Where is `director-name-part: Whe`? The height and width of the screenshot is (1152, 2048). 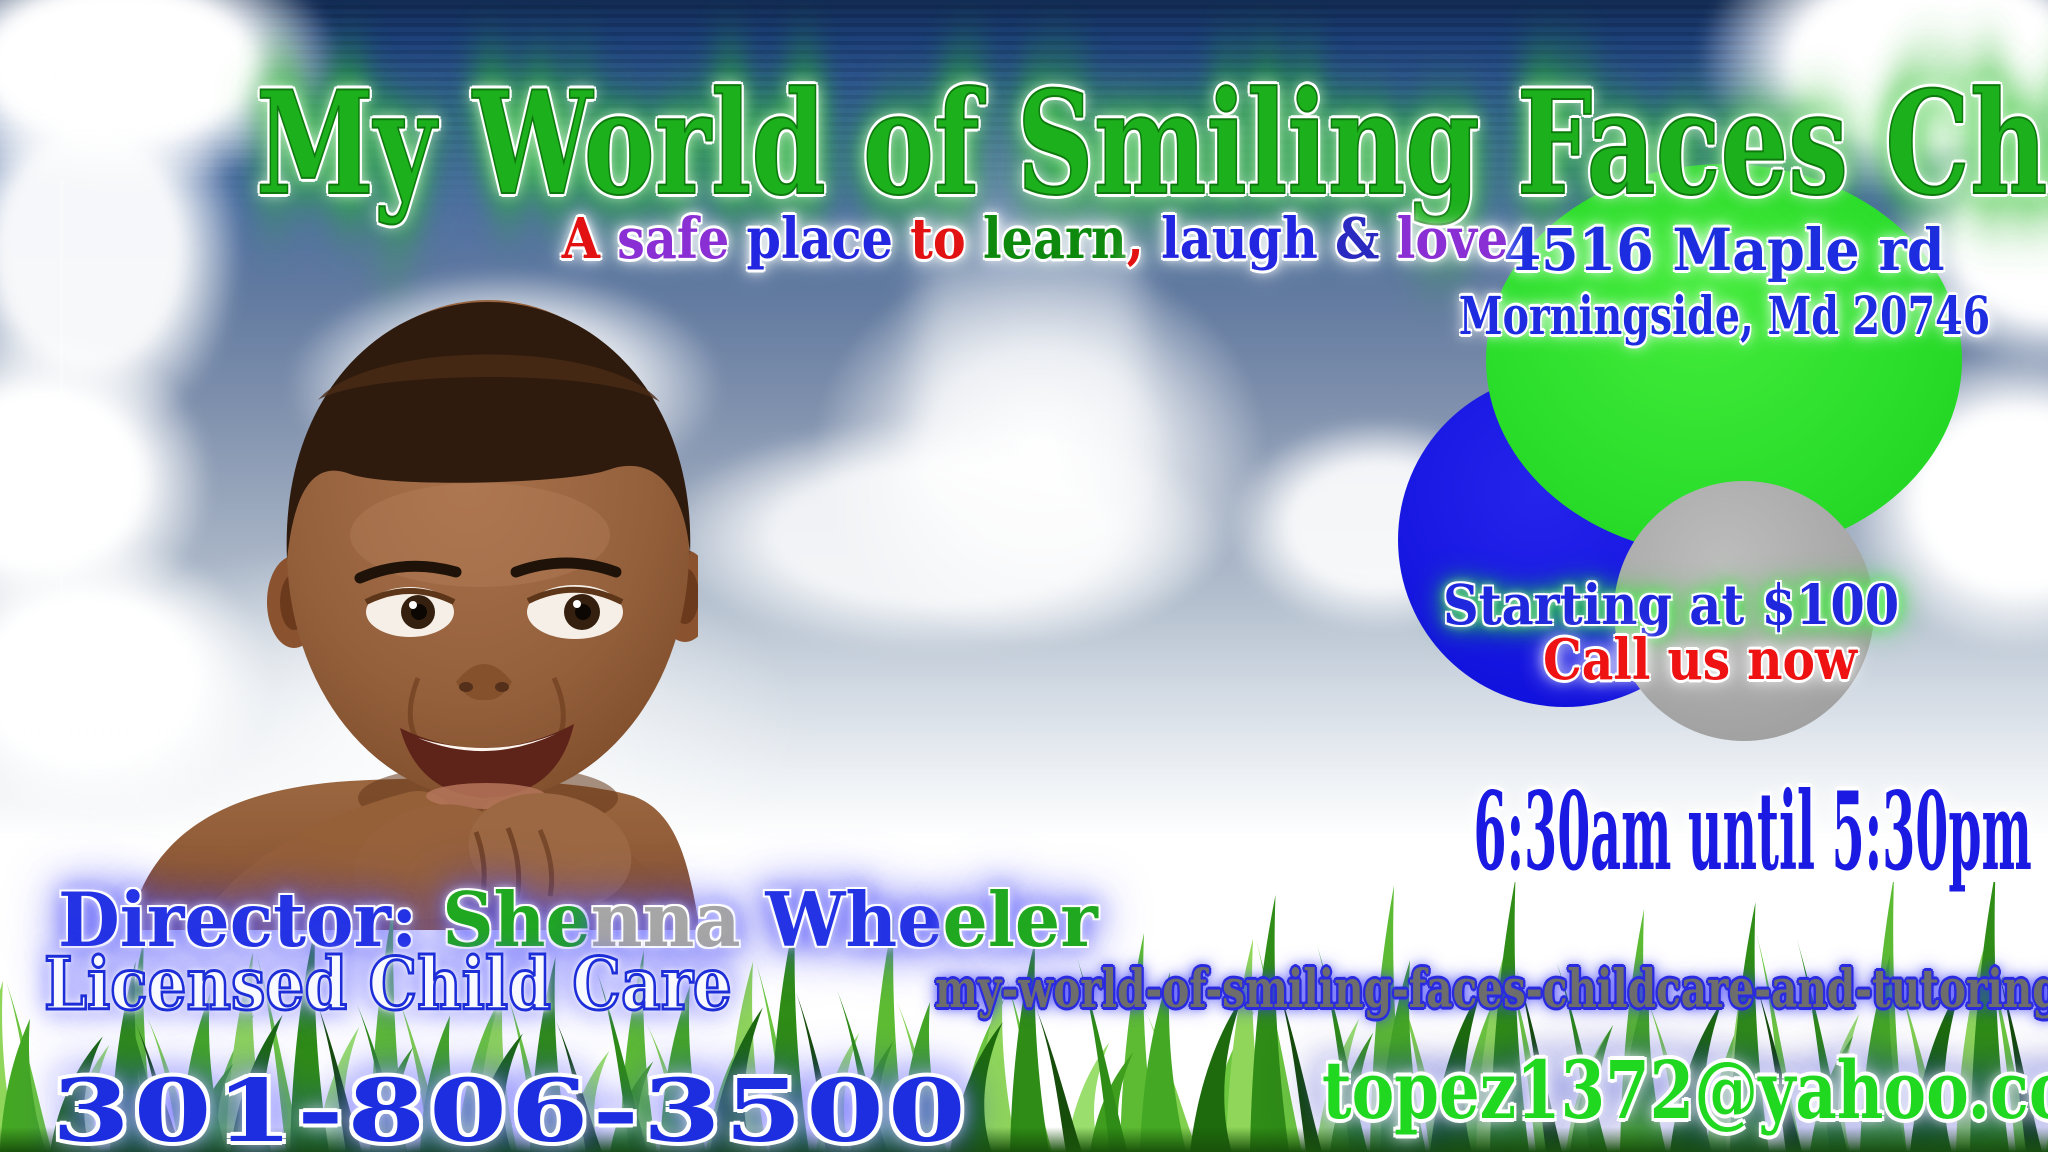
director-name-part: Whe is located at coordinates (854, 920).